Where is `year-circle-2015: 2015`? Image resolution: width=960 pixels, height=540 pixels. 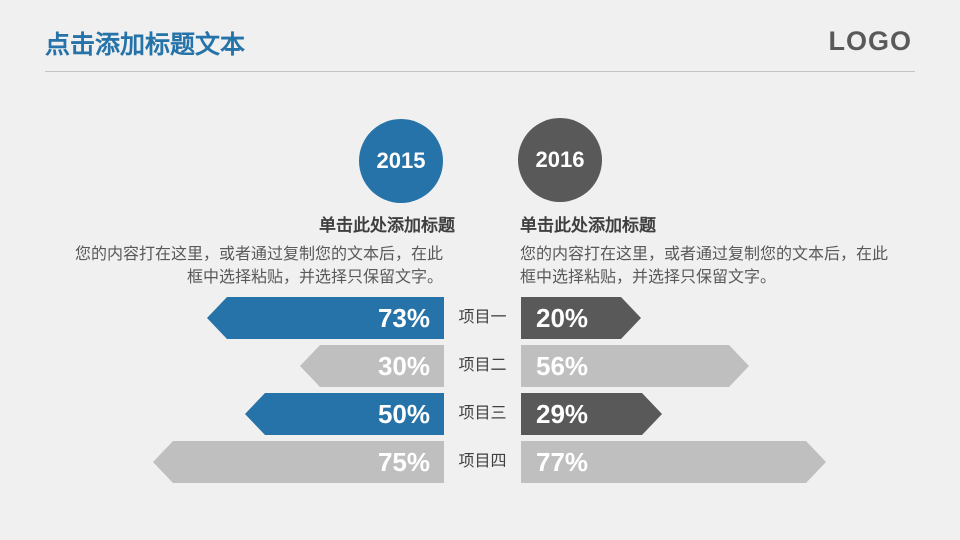 year-circle-2015: 2015 is located at coordinates (401, 161).